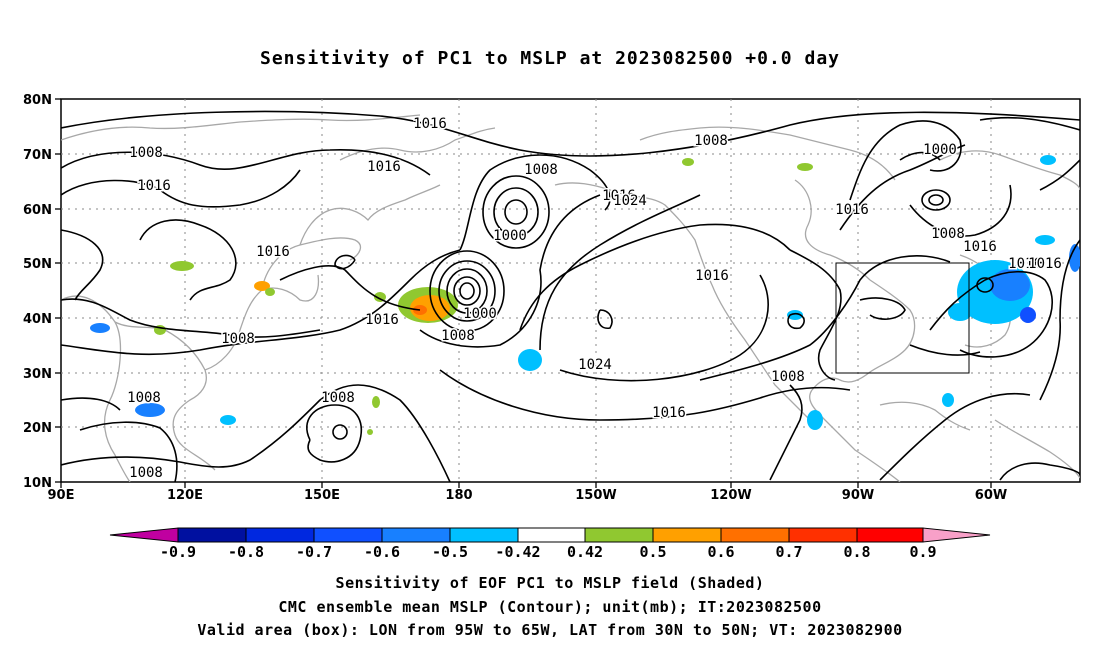 The image size is (1100, 650). I want to click on shade-orange, so click(262, 286).